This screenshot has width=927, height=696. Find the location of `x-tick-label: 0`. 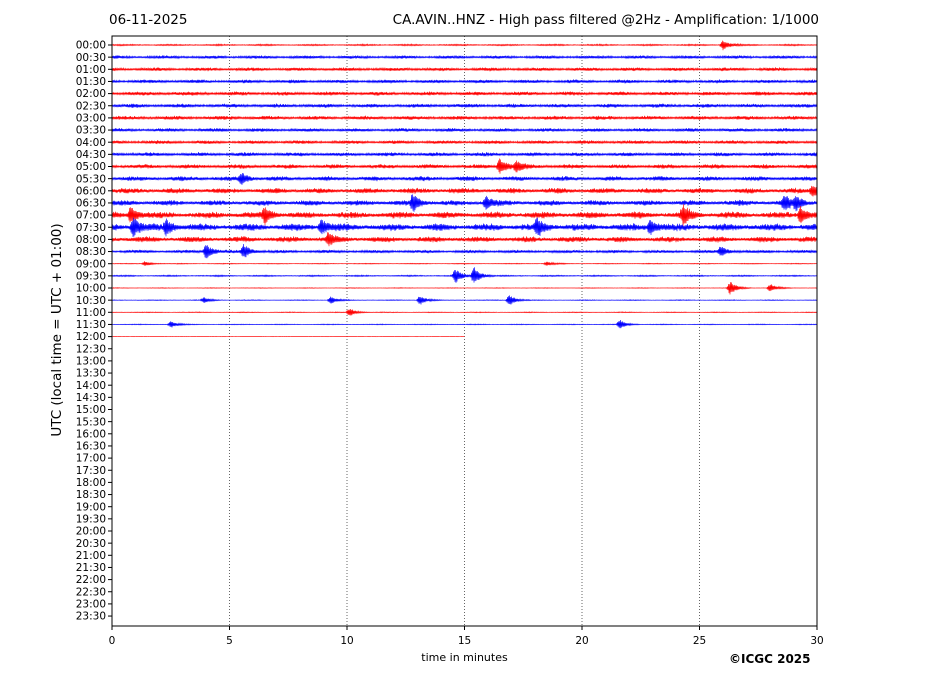

x-tick-label: 0 is located at coordinates (112, 641).